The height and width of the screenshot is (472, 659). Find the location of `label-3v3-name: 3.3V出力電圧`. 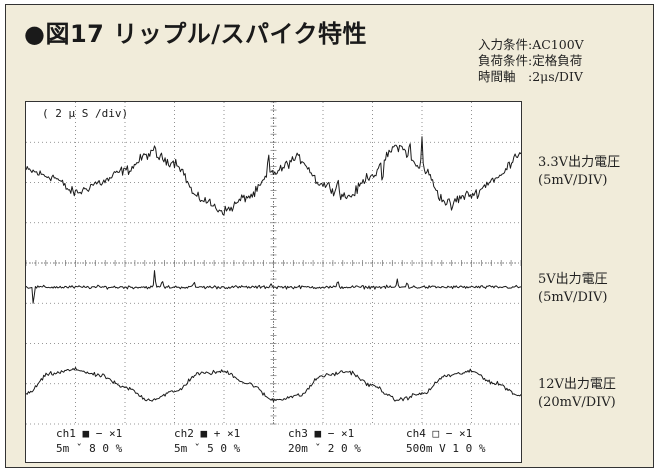

label-3v3-name: 3.3V出力電圧 is located at coordinates (579, 162).